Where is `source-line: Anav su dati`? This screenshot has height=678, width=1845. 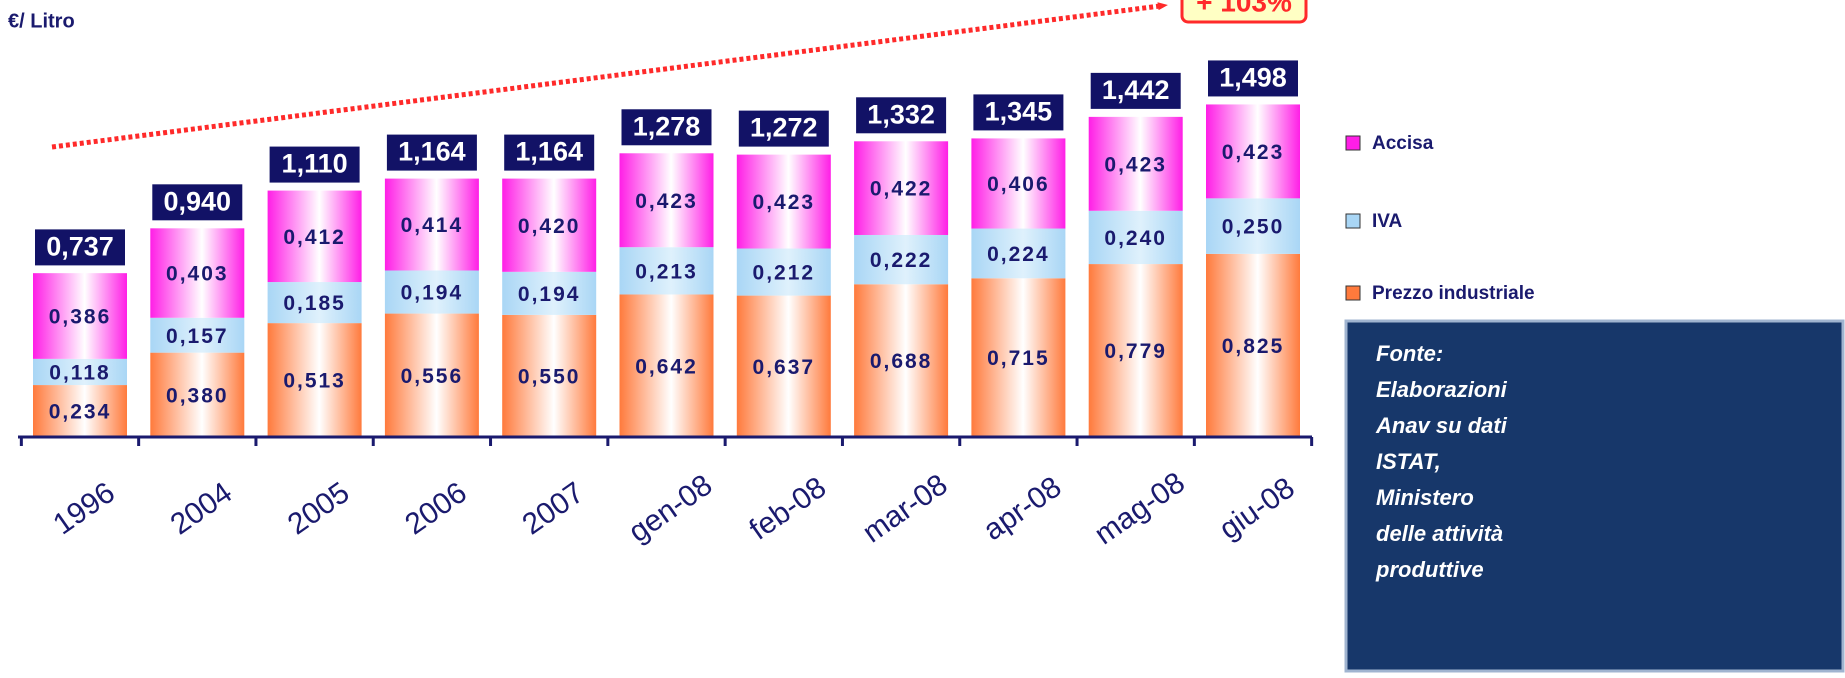 source-line: Anav su dati is located at coordinates (1441, 425).